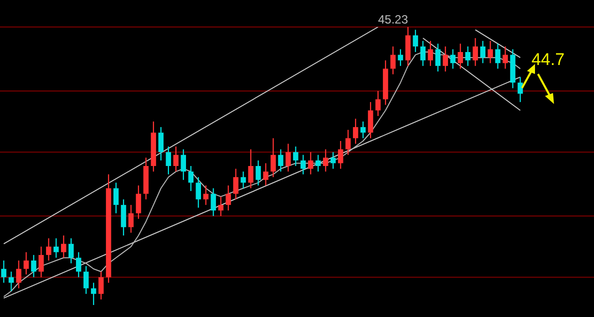 This screenshot has width=594, height=317. What do you see at coordinates (393, 19) in the screenshot?
I see `text: 45.23` at bounding box center [393, 19].